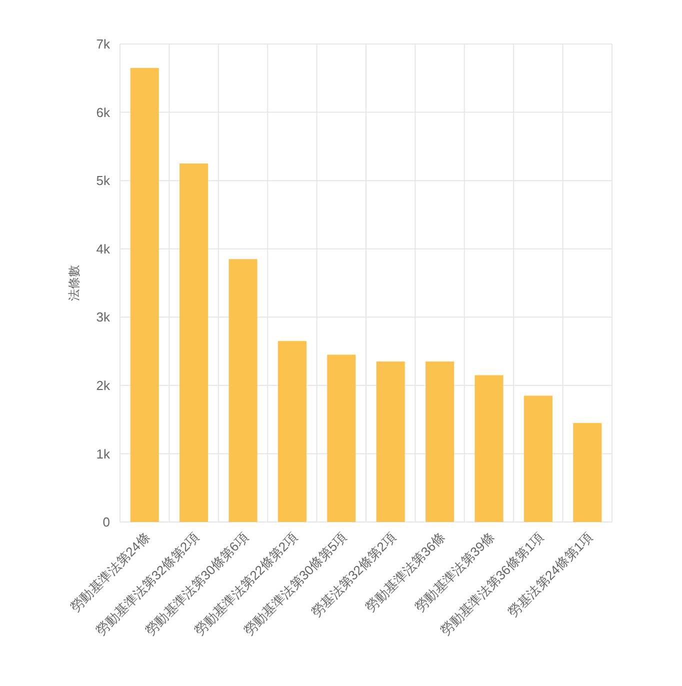  What do you see at coordinates (103, 44) in the screenshot?
I see `y-tick-label: 7k` at bounding box center [103, 44].